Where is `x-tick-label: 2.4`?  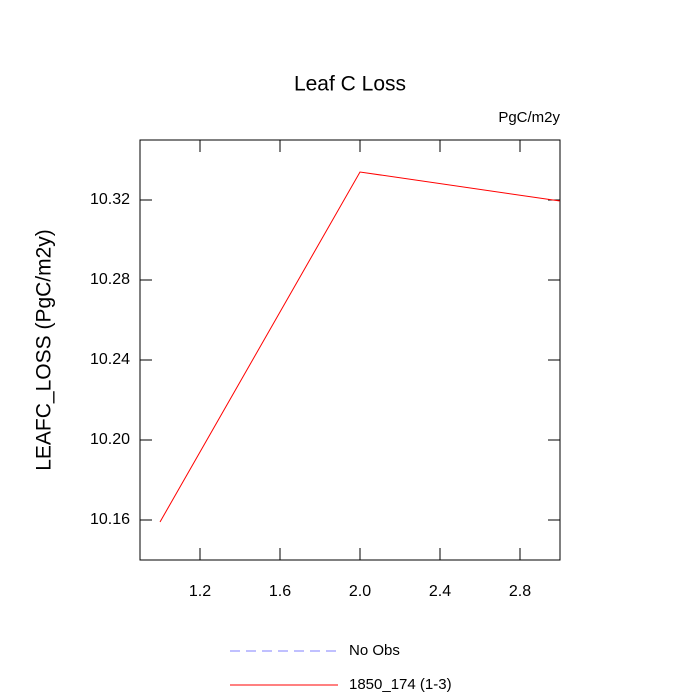
x-tick-label: 2.4 is located at coordinates (440, 591).